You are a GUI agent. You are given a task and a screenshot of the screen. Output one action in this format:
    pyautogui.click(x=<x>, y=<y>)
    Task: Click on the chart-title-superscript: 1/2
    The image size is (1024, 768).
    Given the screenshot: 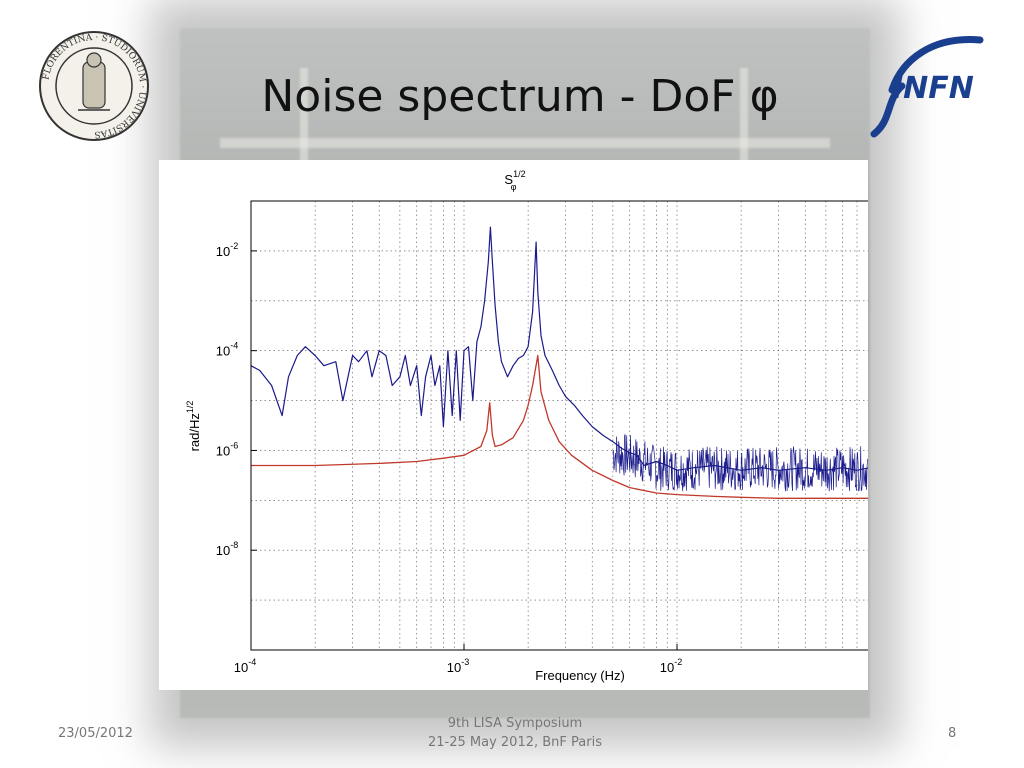 What is the action you would take?
    pyautogui.click(x=519, y=174)
    